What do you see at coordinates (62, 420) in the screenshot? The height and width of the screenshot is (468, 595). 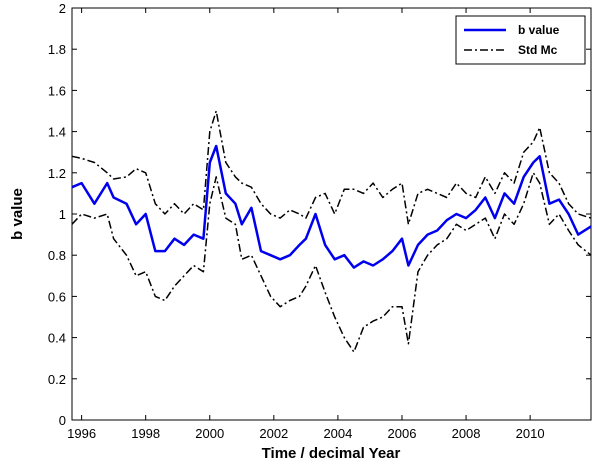 I see `y-tick-label: 0` at bounding box center [62, 420].